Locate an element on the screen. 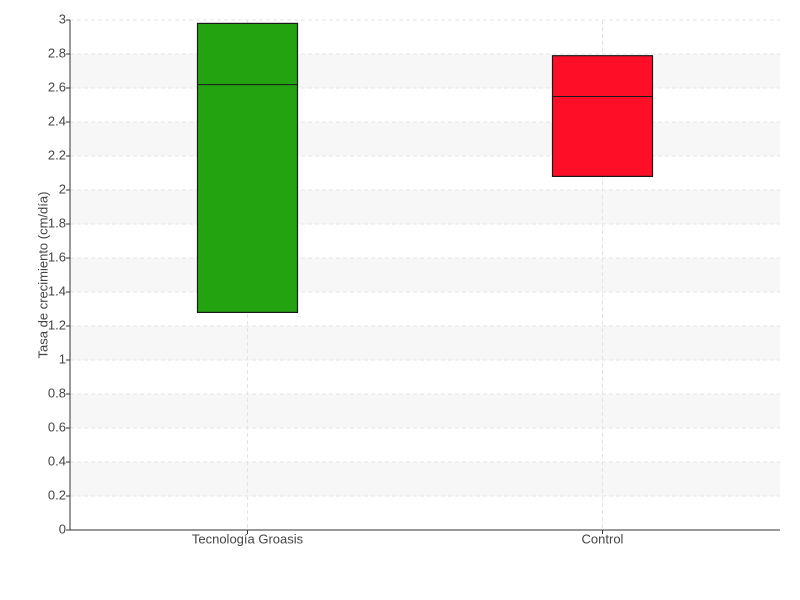  y-tick-label: 0.4 is located at coordinates (57, 460).